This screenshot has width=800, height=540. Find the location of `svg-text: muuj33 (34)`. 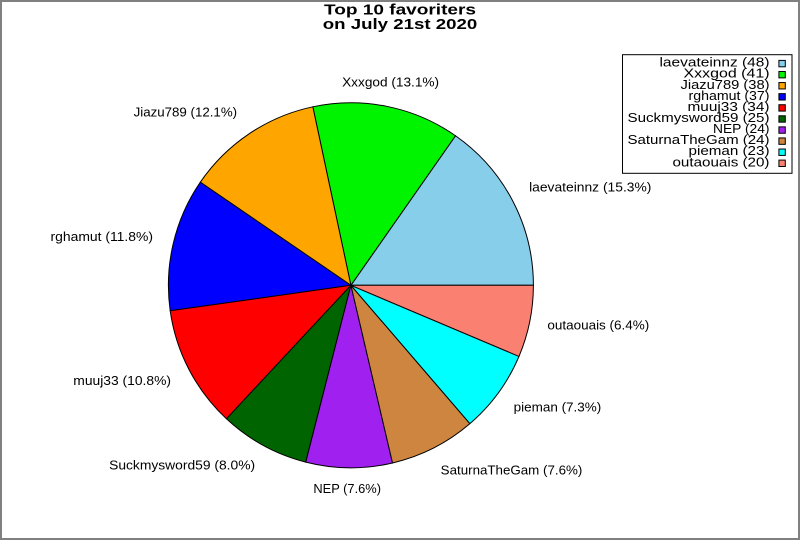

svg-text: muuj33 (34) is located at coordinates (729, 107).